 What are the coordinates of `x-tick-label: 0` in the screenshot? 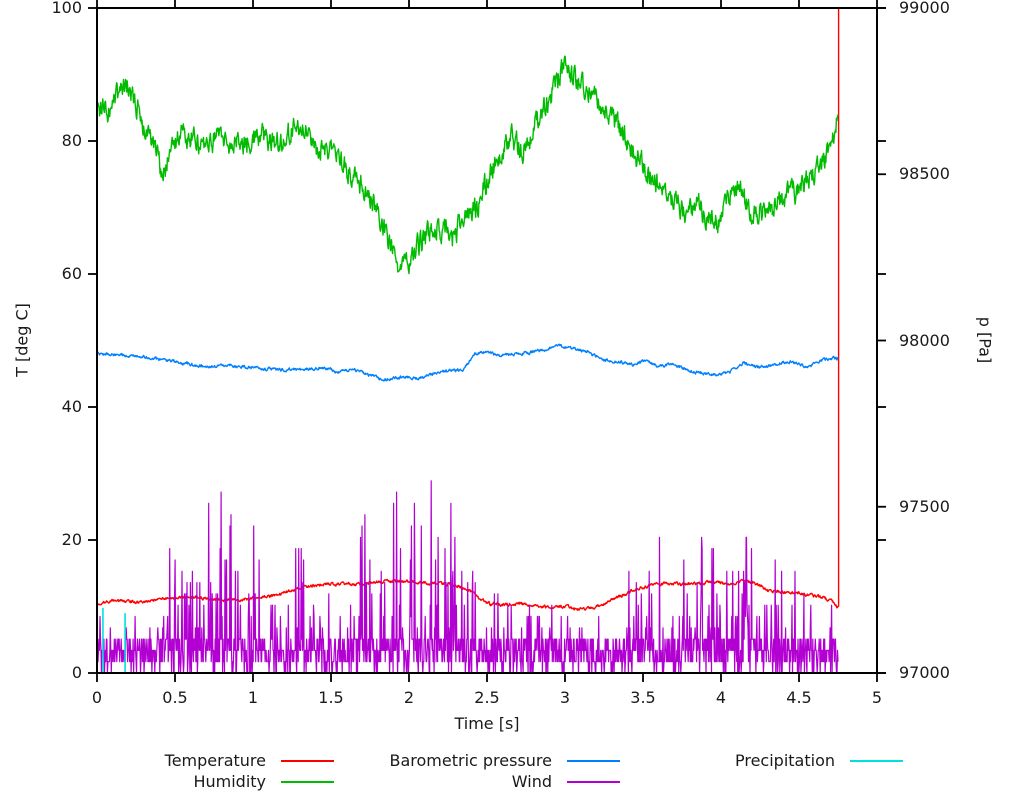 It's located at (97, 697).